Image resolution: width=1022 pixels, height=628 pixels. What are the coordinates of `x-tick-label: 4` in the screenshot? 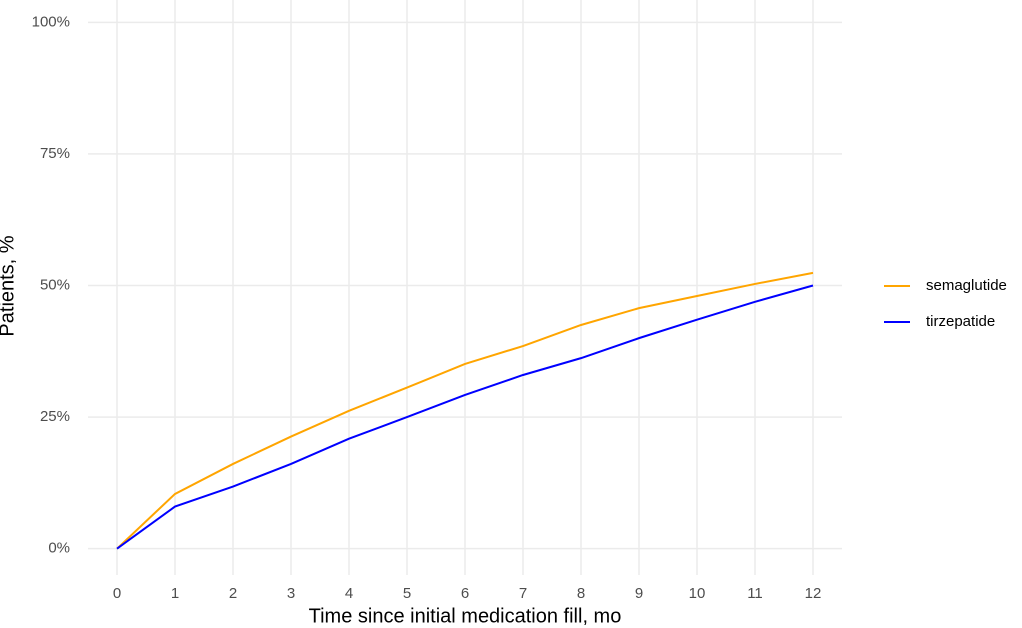 It's located at (349, 593).